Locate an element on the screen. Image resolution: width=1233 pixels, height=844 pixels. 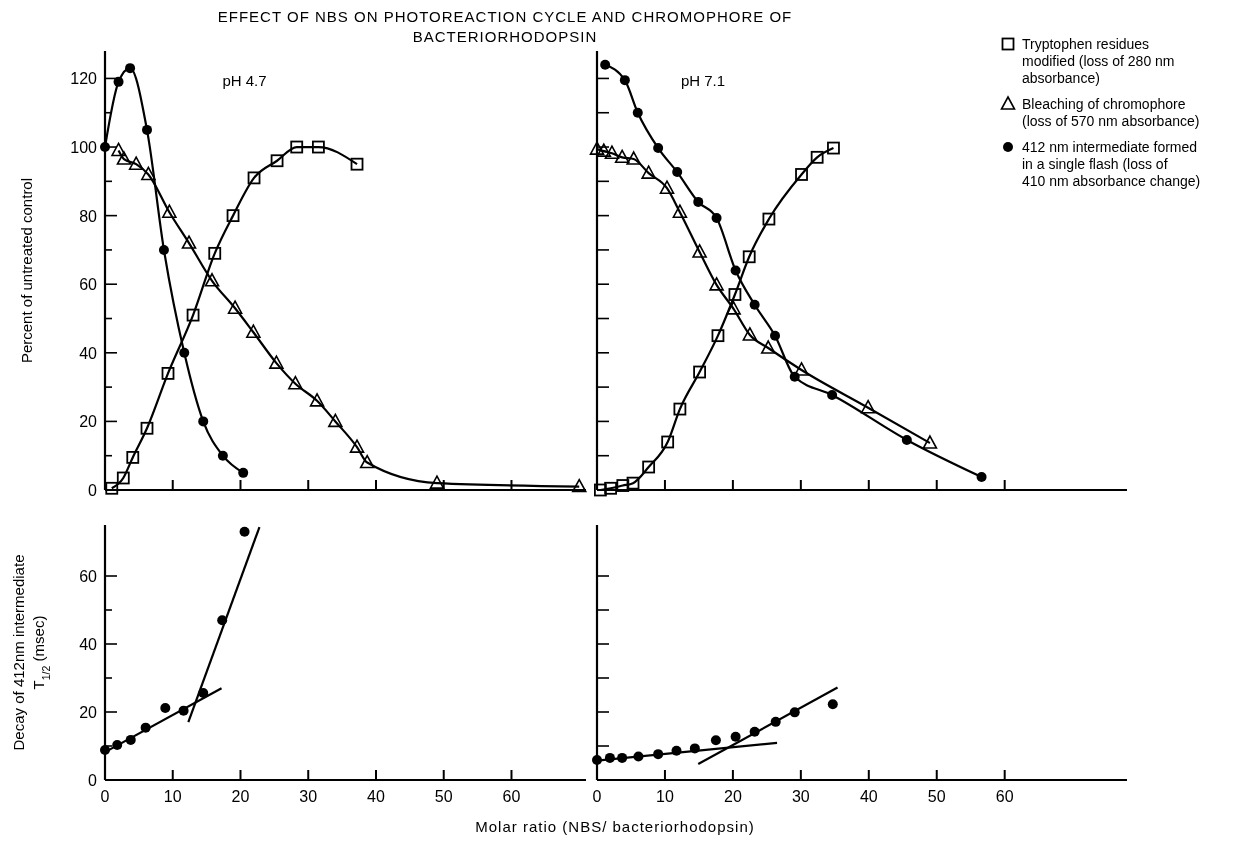
annotation: pH 7.1 is located at coordinates (703, 81).